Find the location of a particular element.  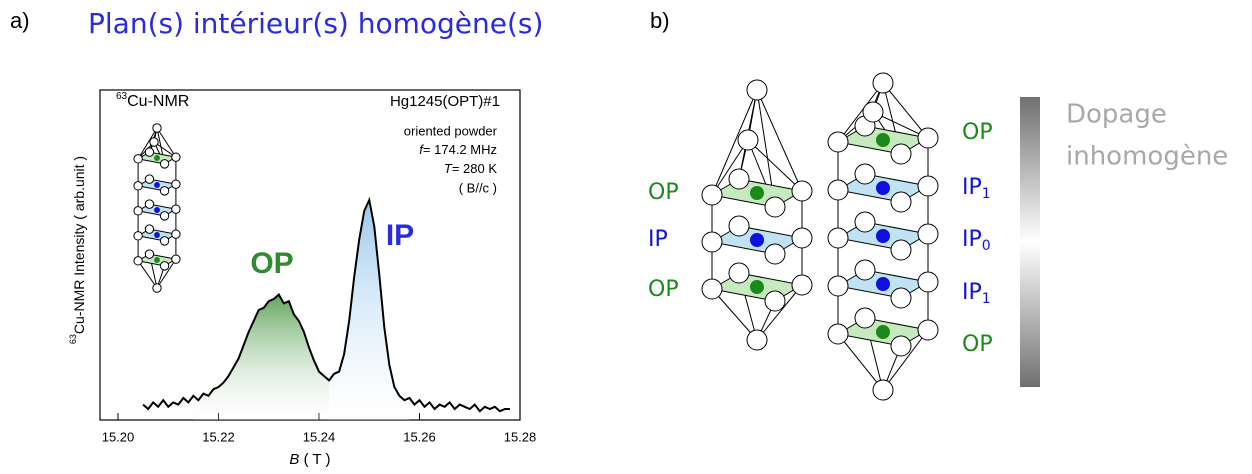

y-axis-label-sup: 63 is located at coordinates (73, 339).